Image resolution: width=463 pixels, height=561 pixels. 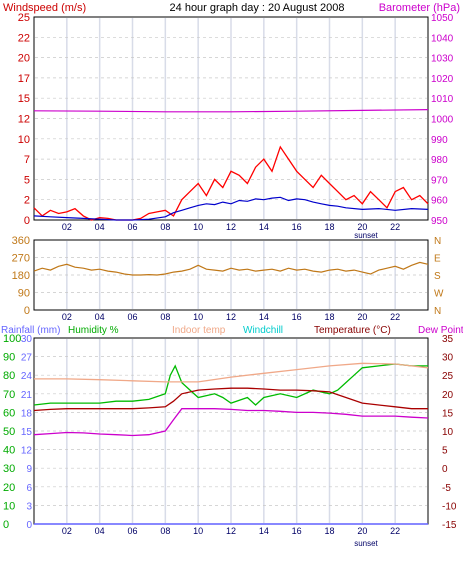 What do you see at coordinates (21, 259) in the screenshot?
I see `dir-y-tick-270: 270` at bounding box center [21, 259].